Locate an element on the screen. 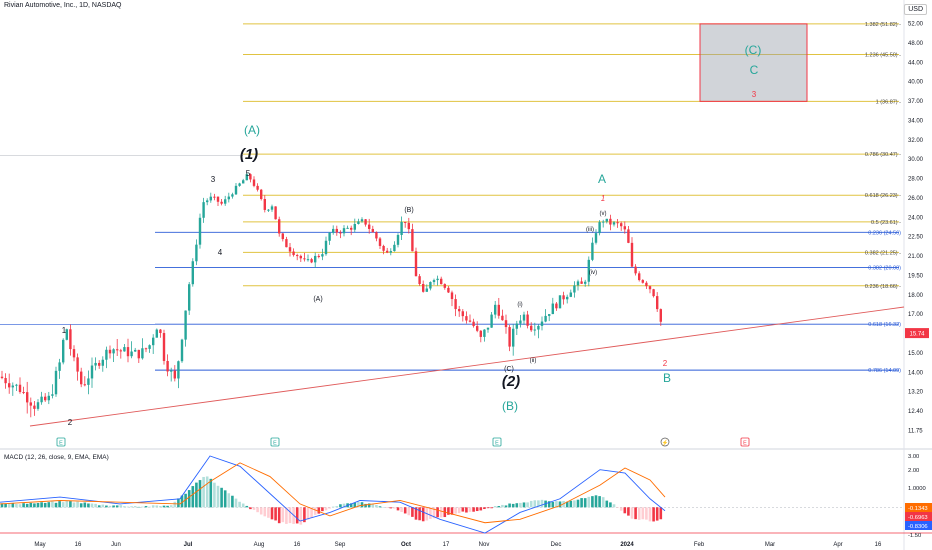 Image resolution: width=932 pixels, height=550 pixels. time-tick-label: 16 is located at coordinates (878, 545).